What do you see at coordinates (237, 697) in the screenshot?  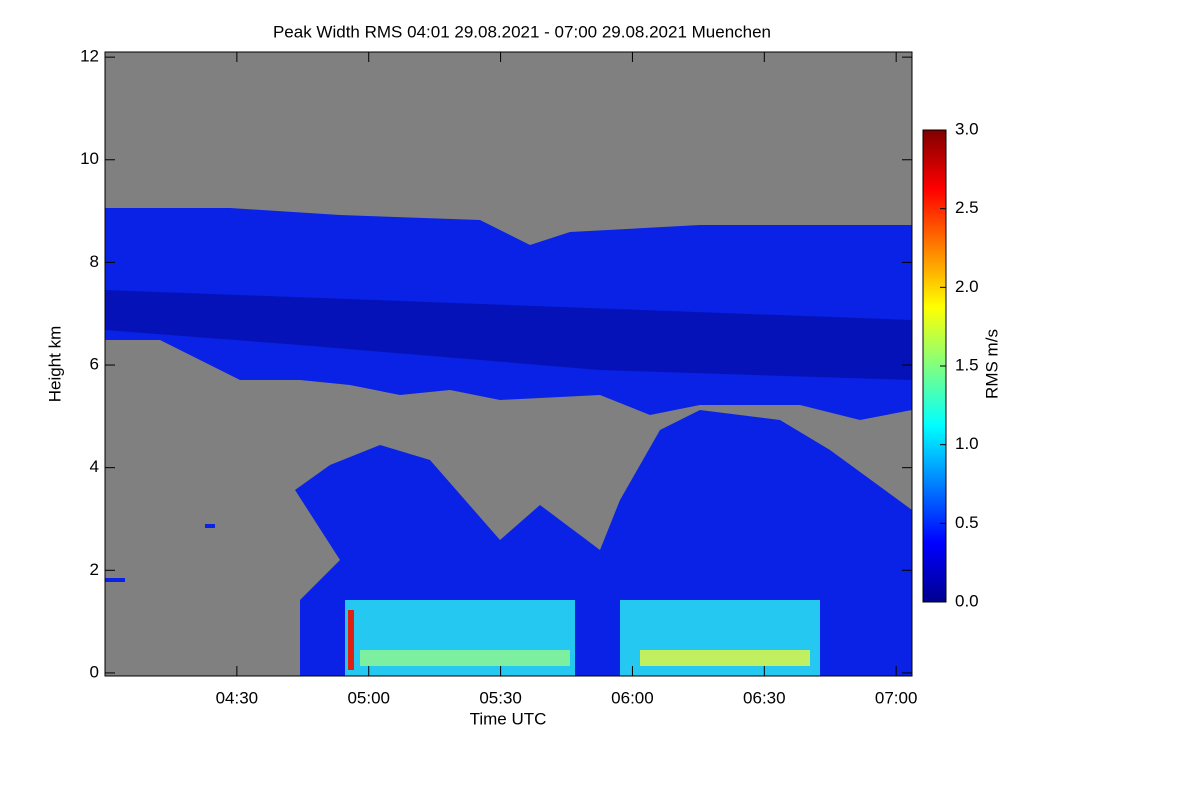 I see `x-tick-label: 04:30` at bounding box center [237, 697].